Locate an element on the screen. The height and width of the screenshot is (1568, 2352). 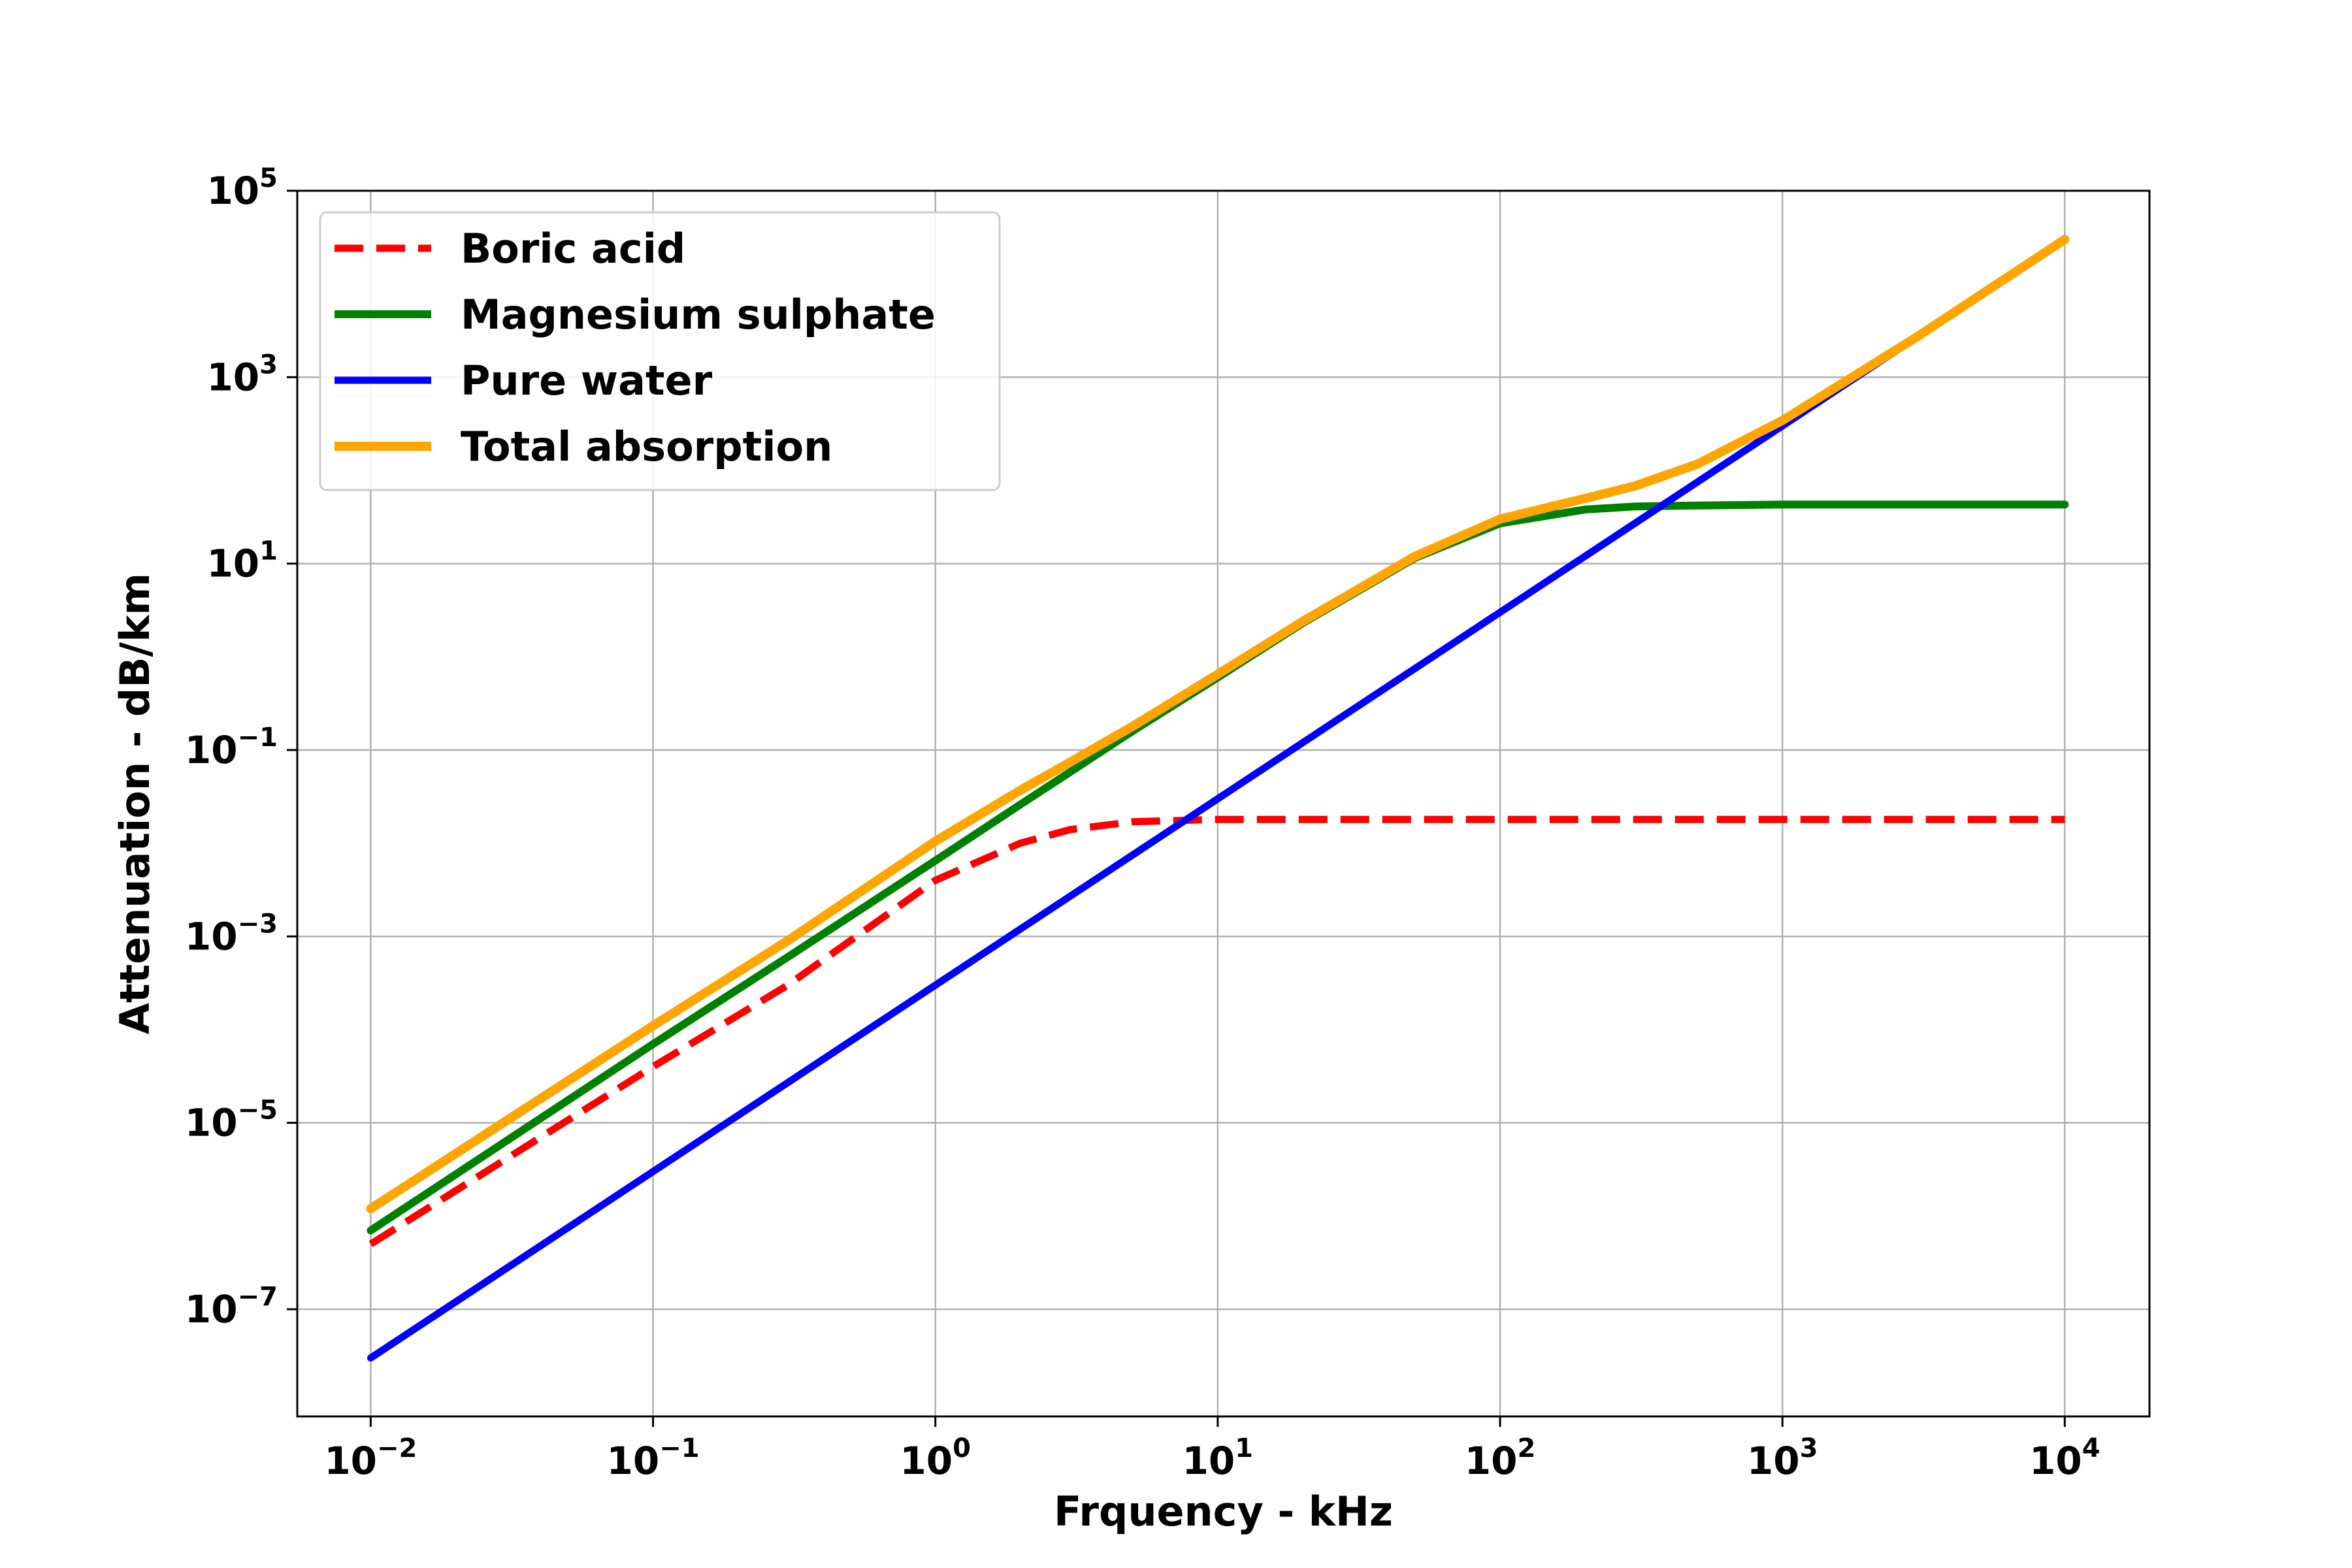
legend-box is located at coordinates (660, 351).